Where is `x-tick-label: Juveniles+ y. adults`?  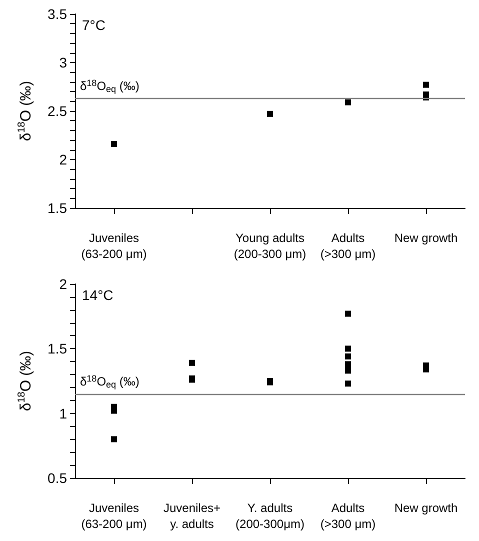 x-tick-label: Juveniles+ y. adults is located at coordinates (192, 516).